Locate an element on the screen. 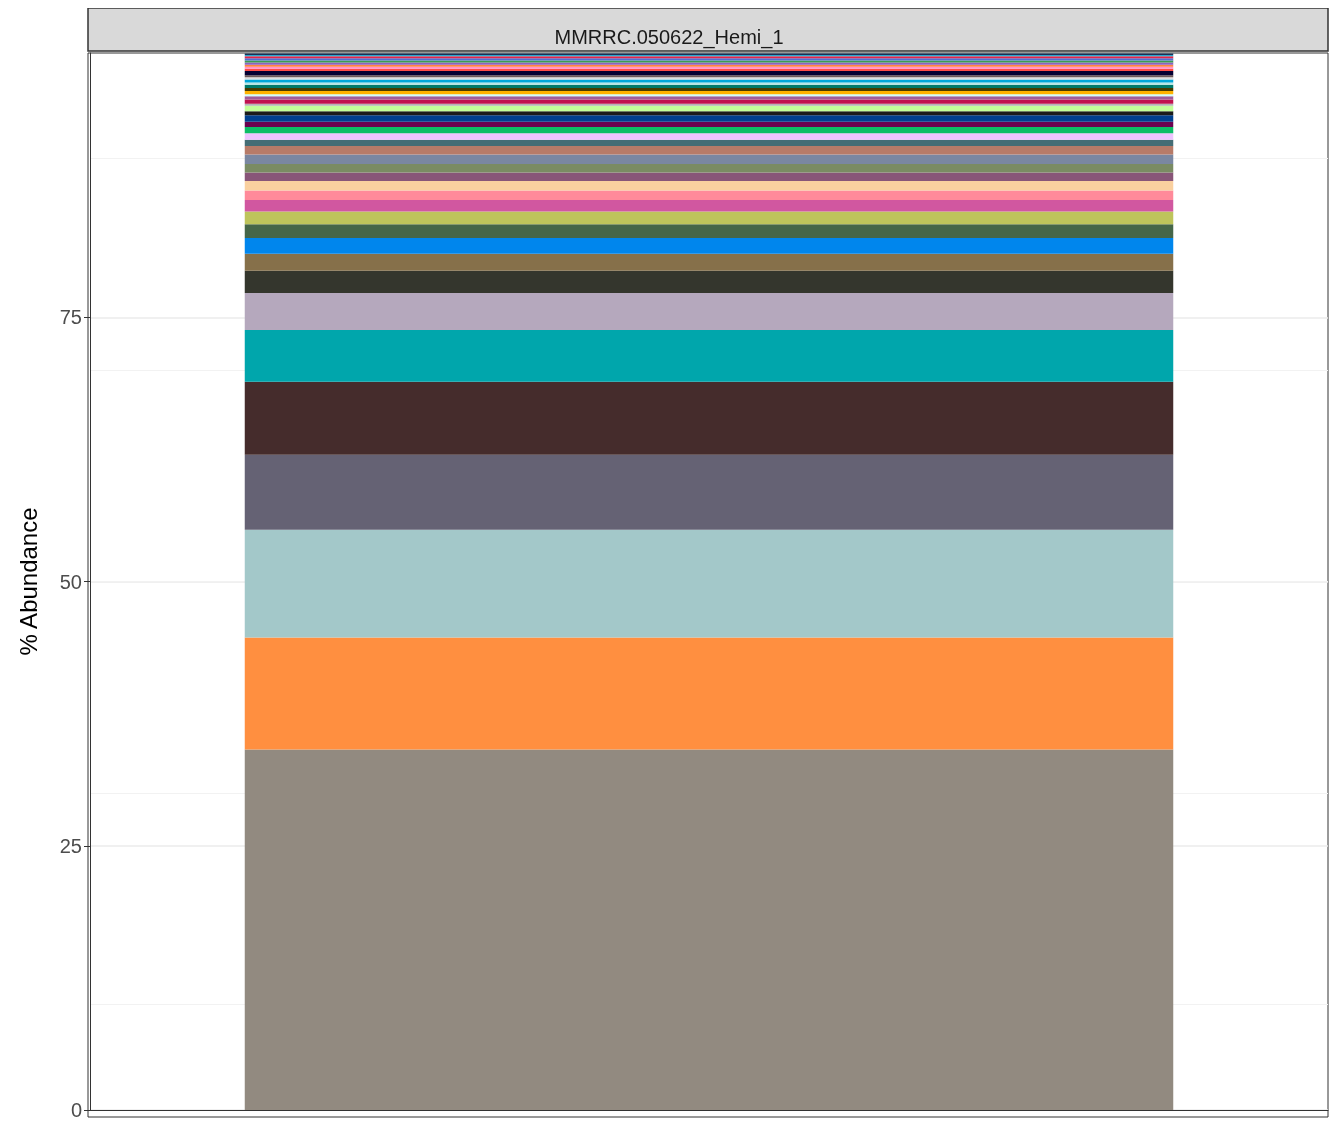 The height and width of the screenshot is (1128, 1330). y-tick-label: 25 is located at coordinates (70, 845).